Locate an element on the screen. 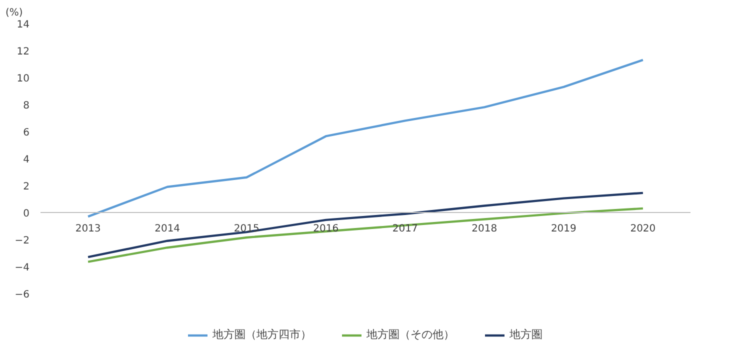 This screenshot has width=730, height=348. y-tick-label: −4 is located at coordinates (22, 268).